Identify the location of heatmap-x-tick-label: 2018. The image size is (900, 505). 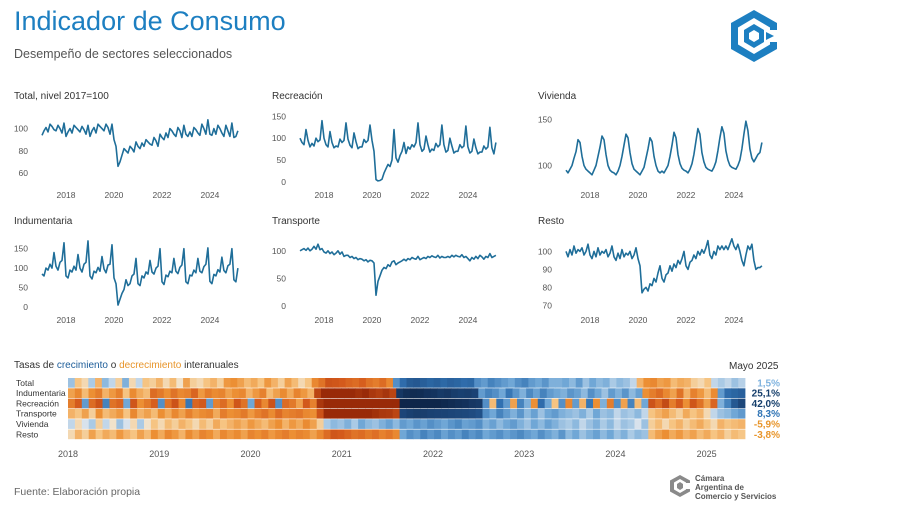
(68, 454).